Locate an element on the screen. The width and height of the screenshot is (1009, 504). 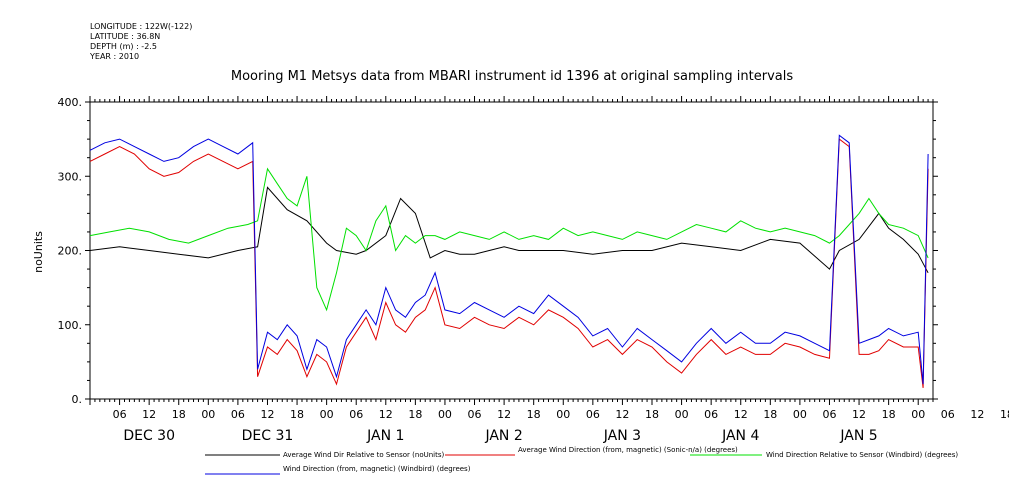
x-day-label: DEC 30 is located at coordinates (149, 436).